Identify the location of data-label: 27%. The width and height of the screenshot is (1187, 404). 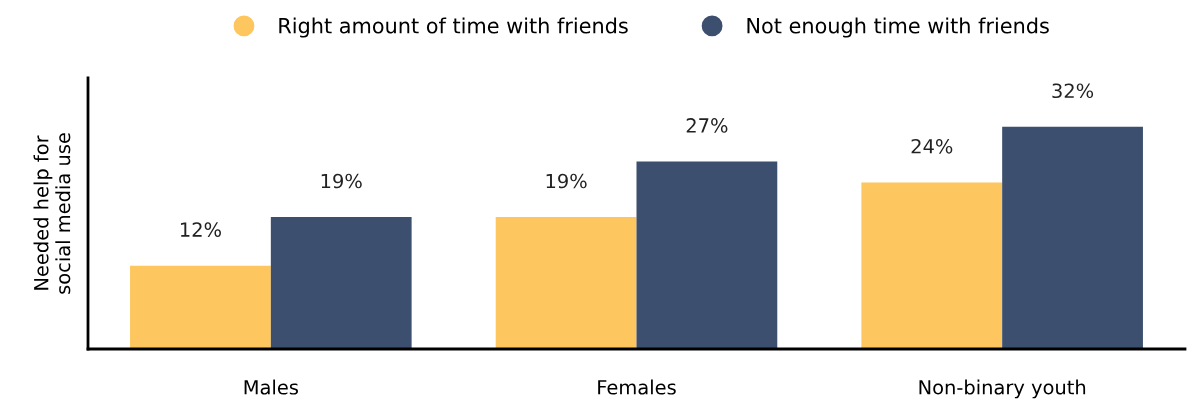
(707, 125).